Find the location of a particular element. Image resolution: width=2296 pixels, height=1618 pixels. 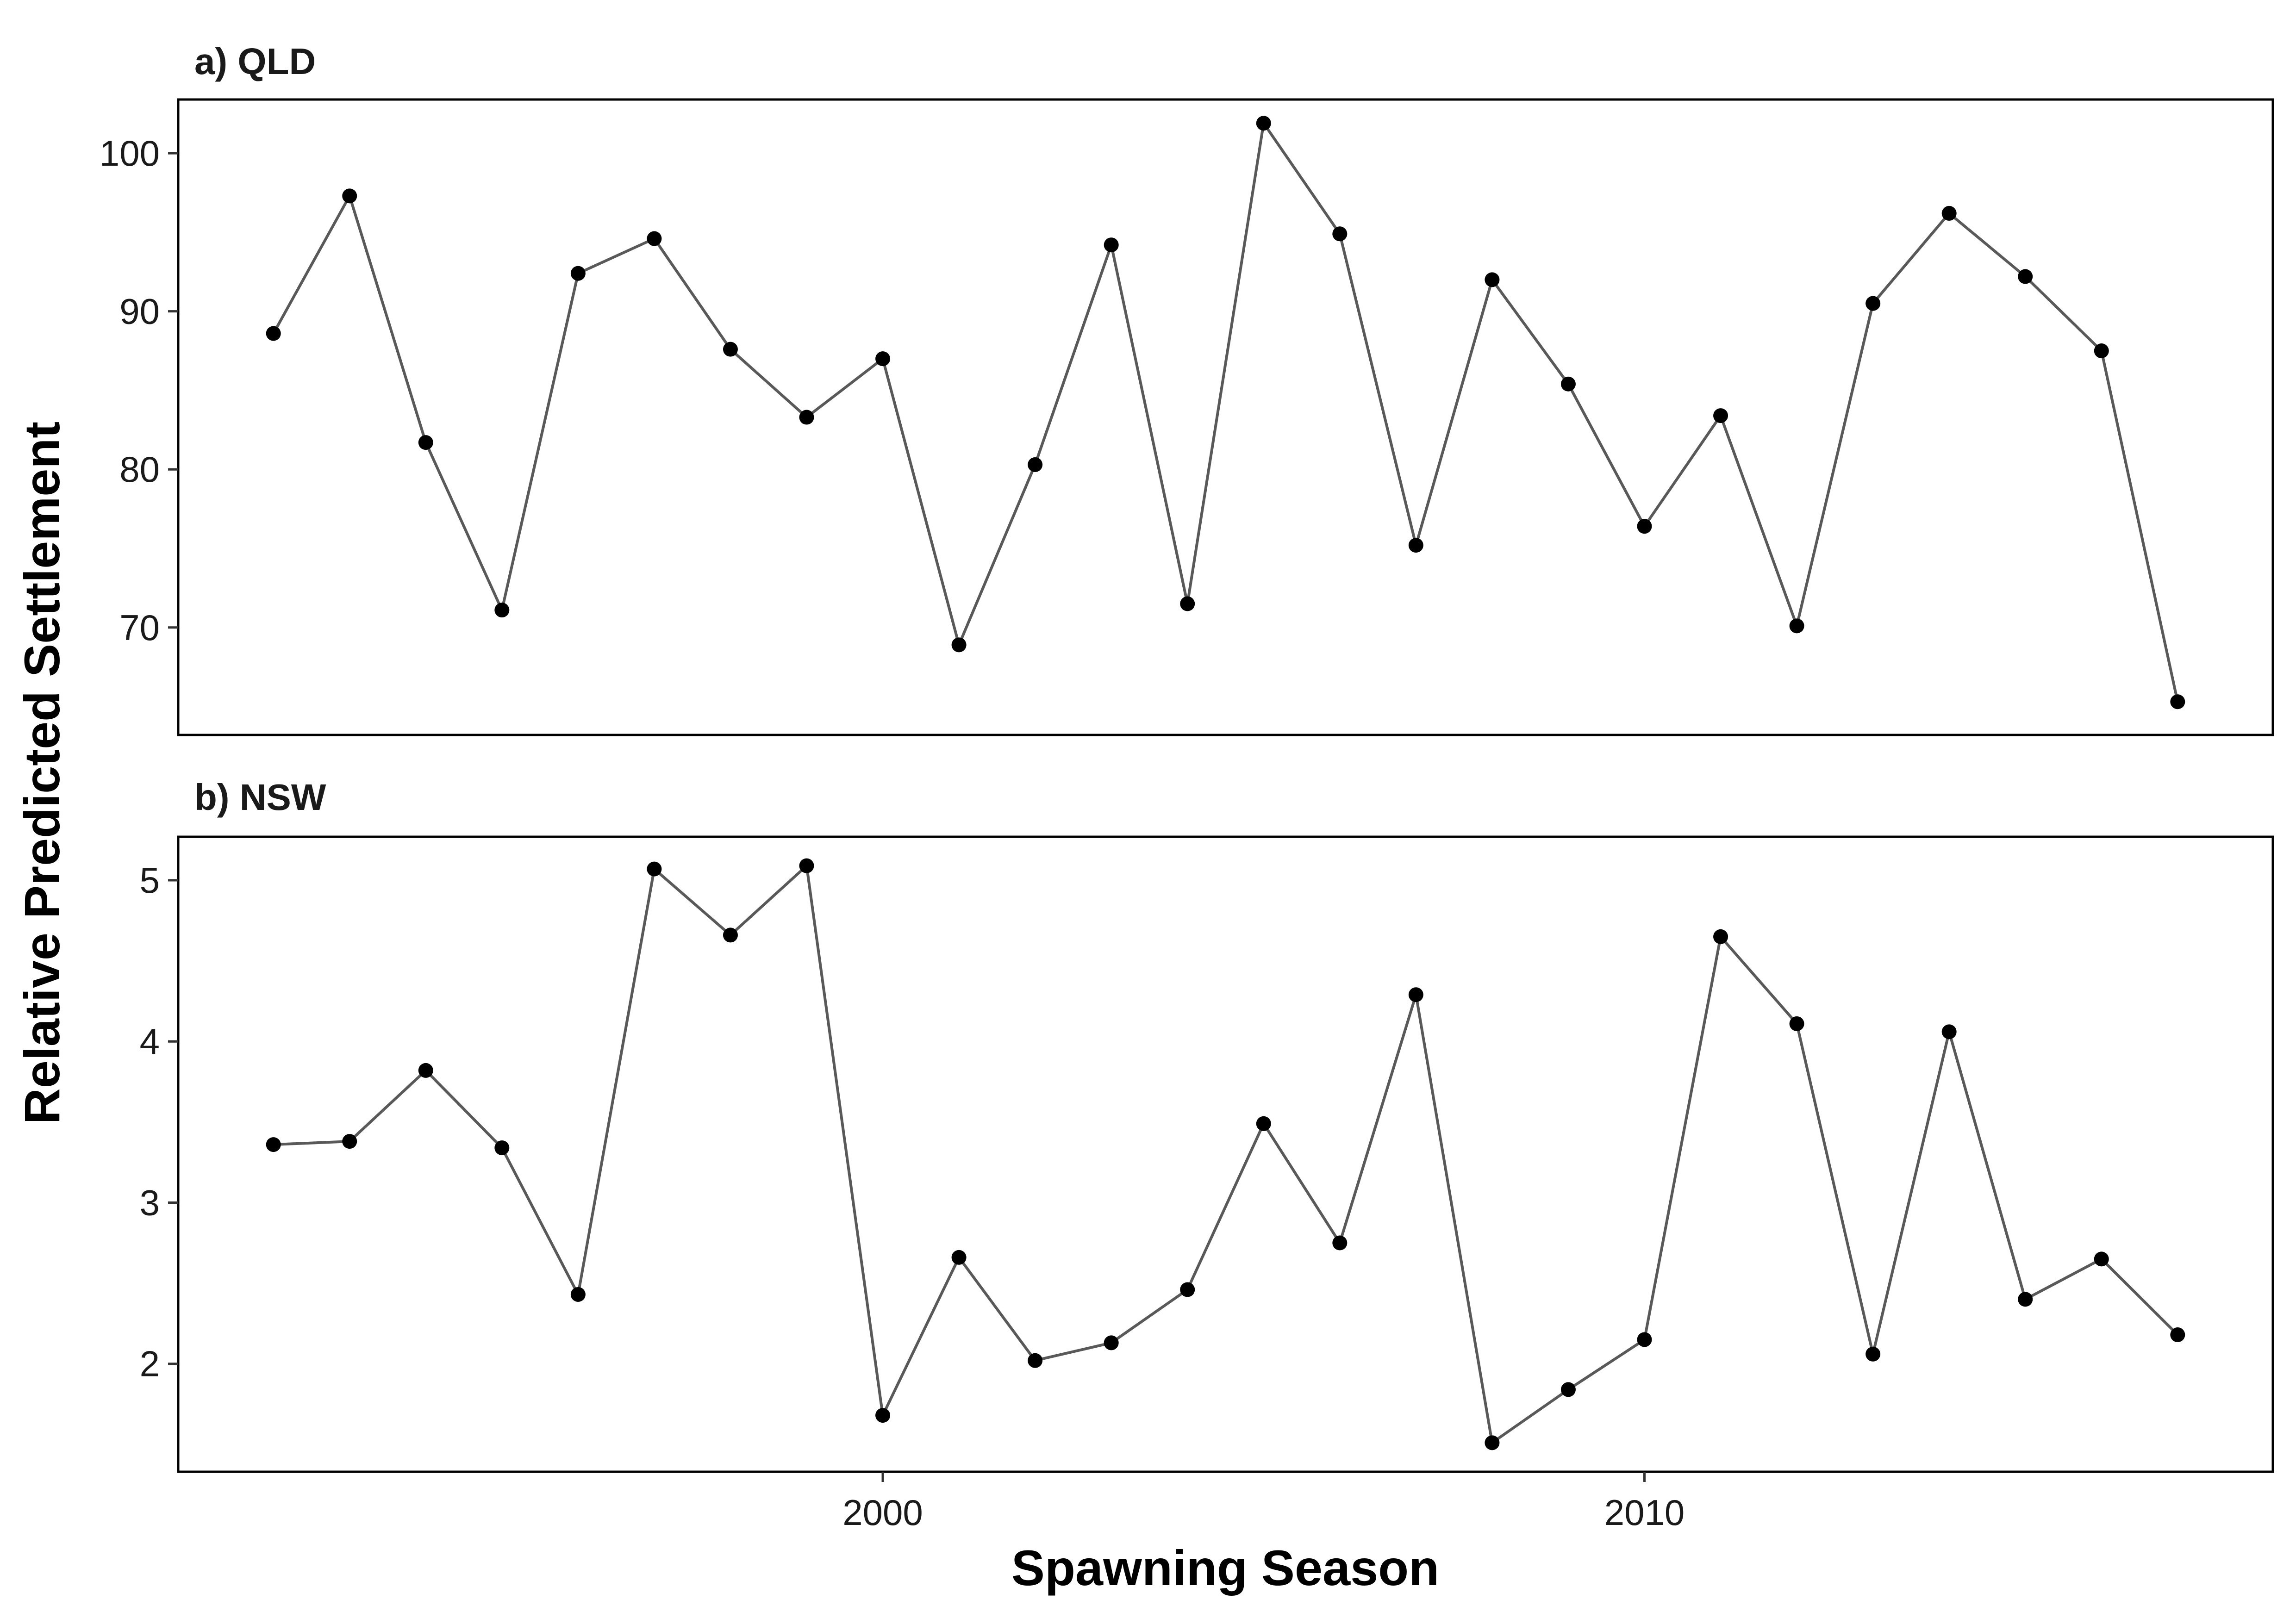

y-tick-label: 80 is located at coordinates (139, 469).